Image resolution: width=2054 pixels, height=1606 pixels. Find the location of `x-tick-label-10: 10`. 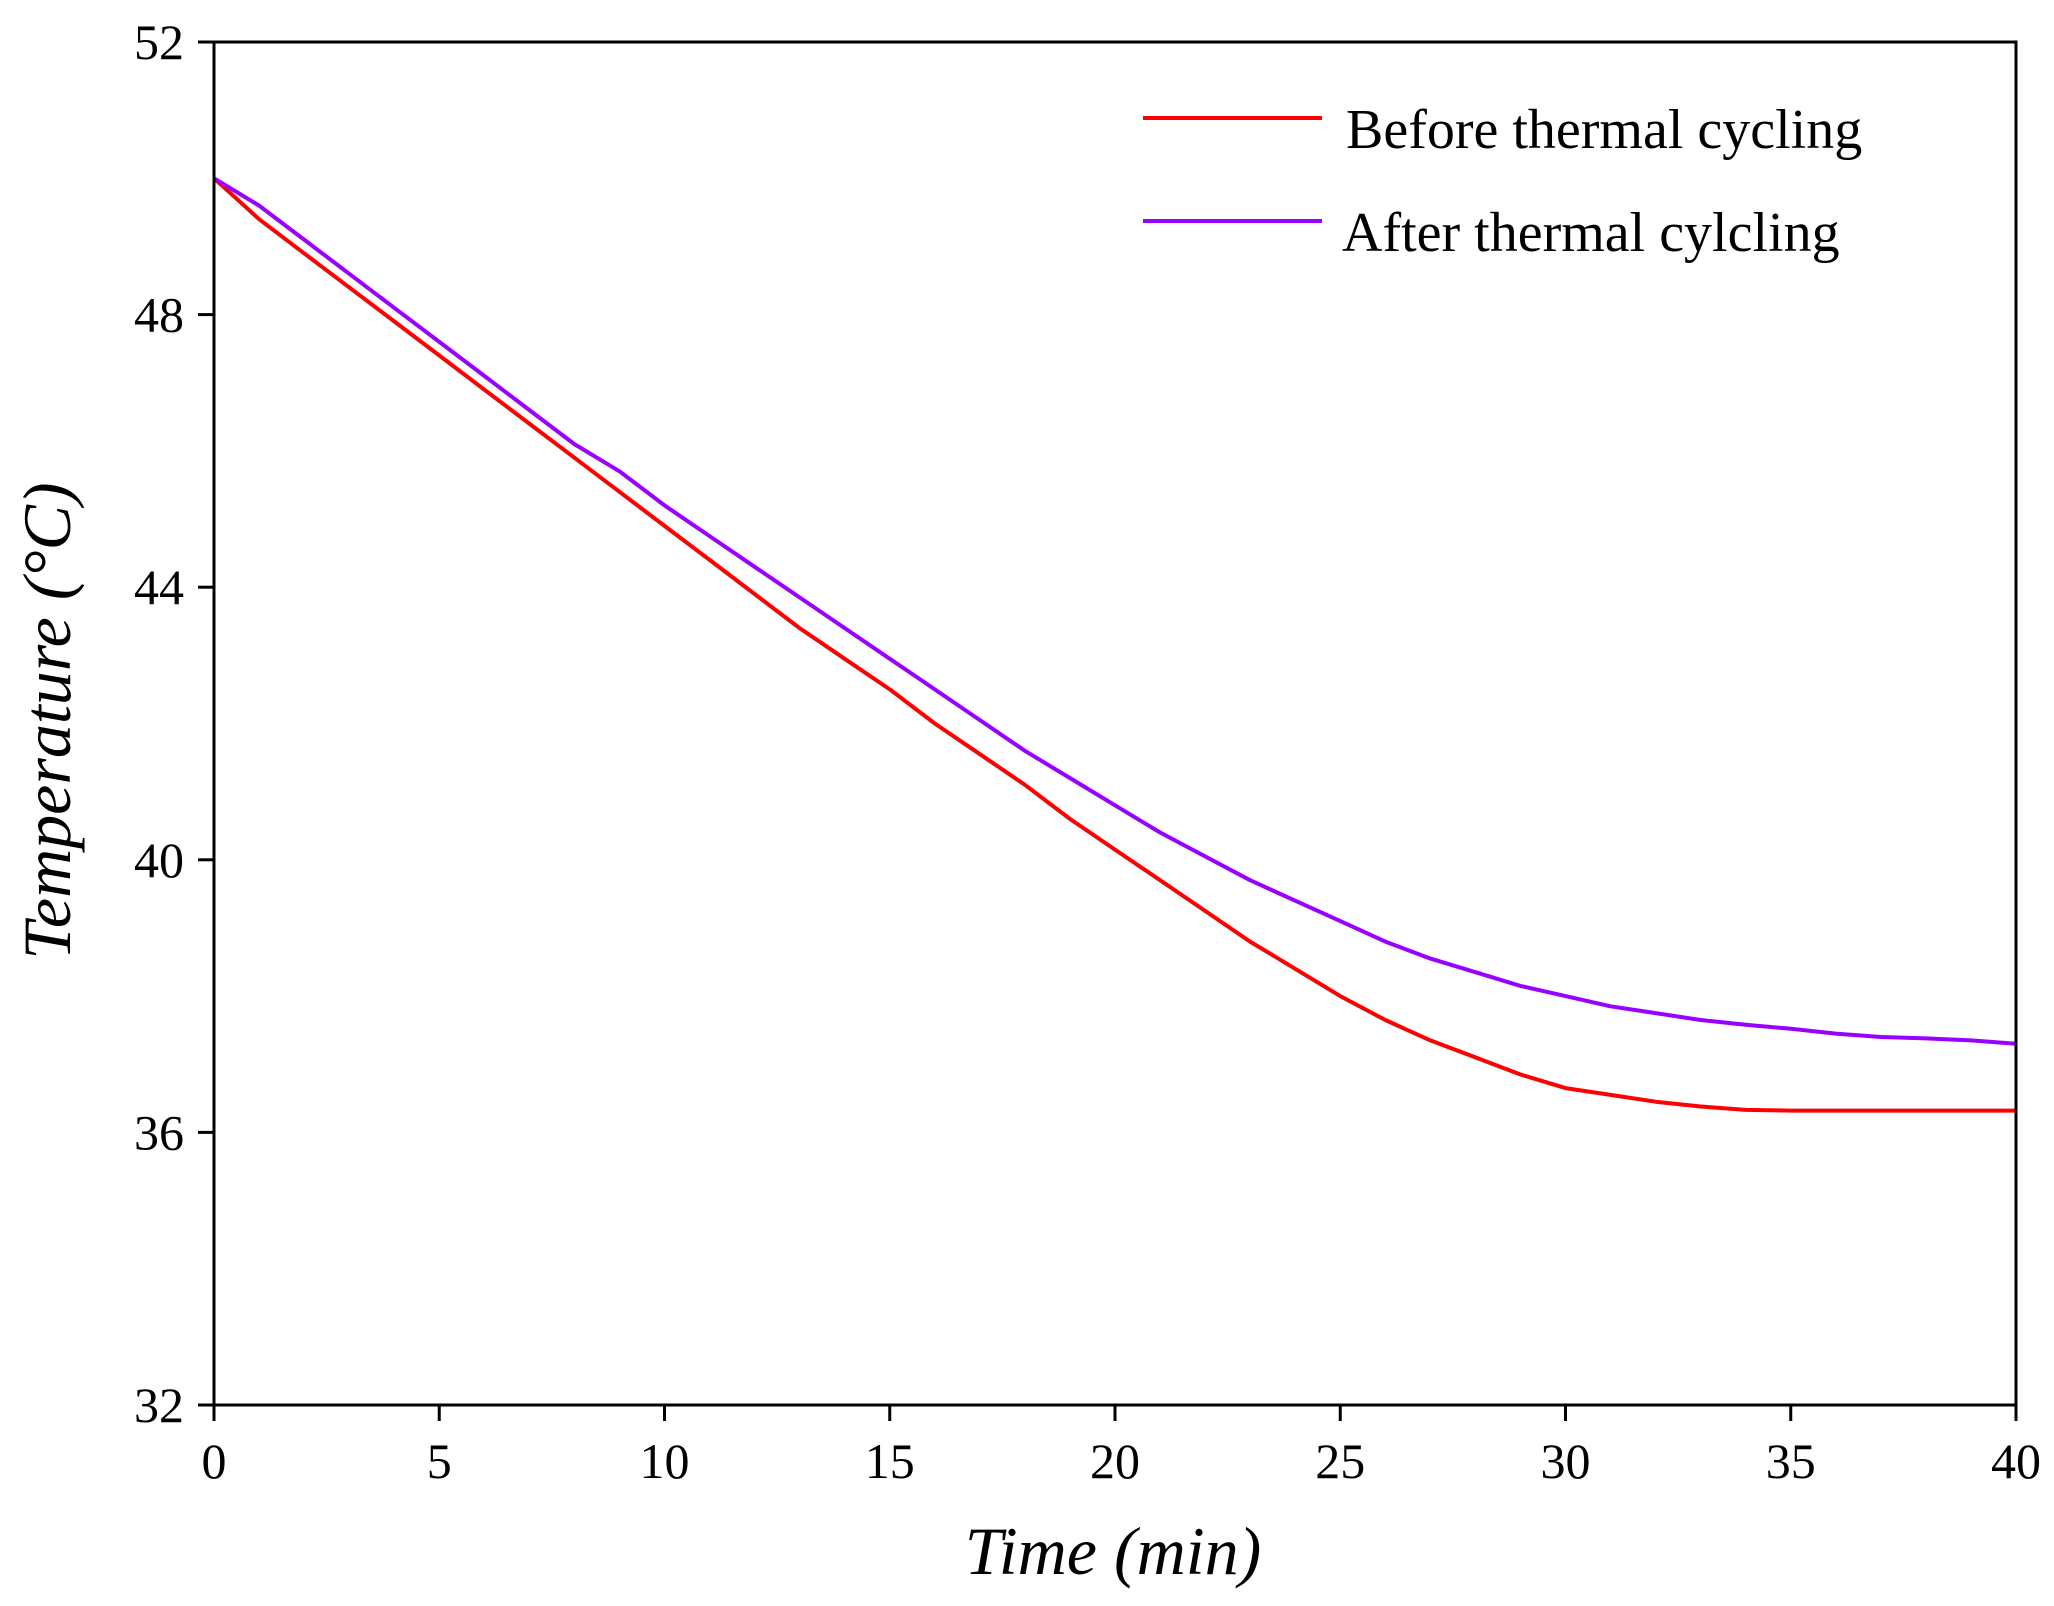

x-tick-label-10: 10 is located at coordinates (665, 1461).